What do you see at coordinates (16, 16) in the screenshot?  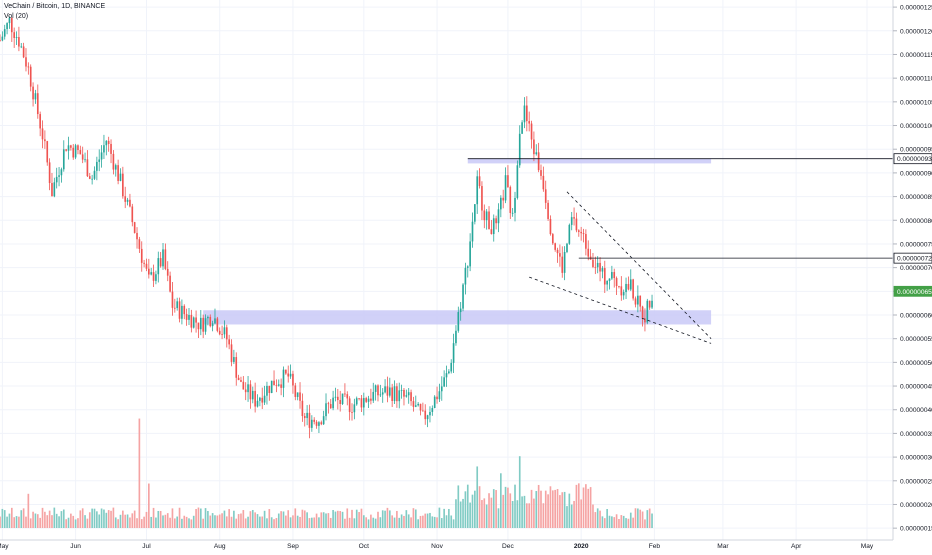 I see `volume-legend: Vol (20)` at bounding box center [16, 16].